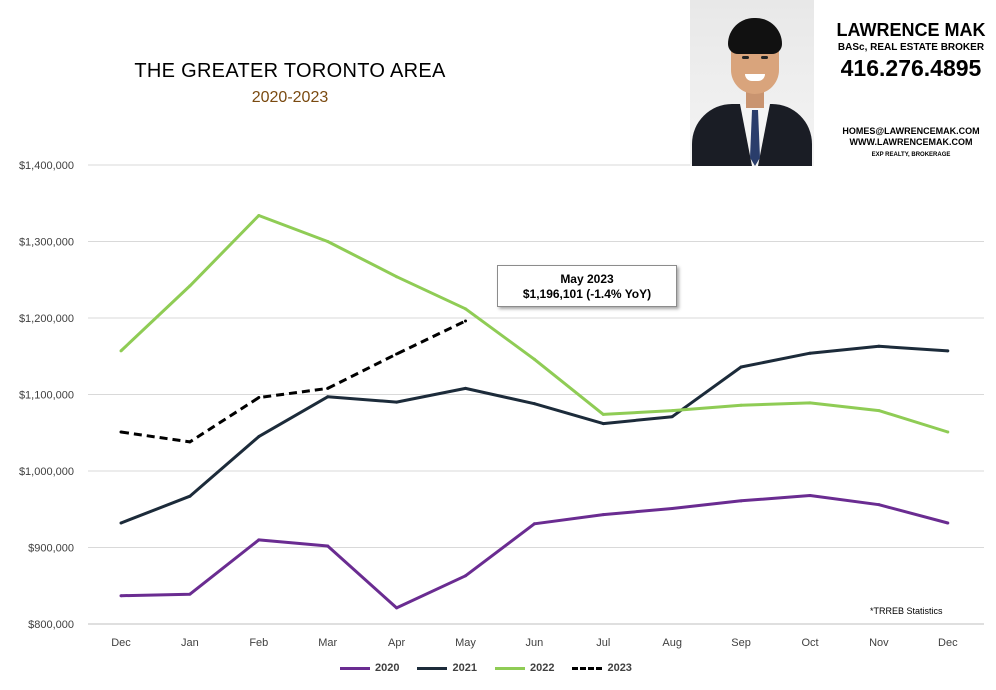 The image size is (996, 690). Describe the element at coordinates (290, 97) in the screenshot. I see `chart-subtitle: 2020-2023` at that location.